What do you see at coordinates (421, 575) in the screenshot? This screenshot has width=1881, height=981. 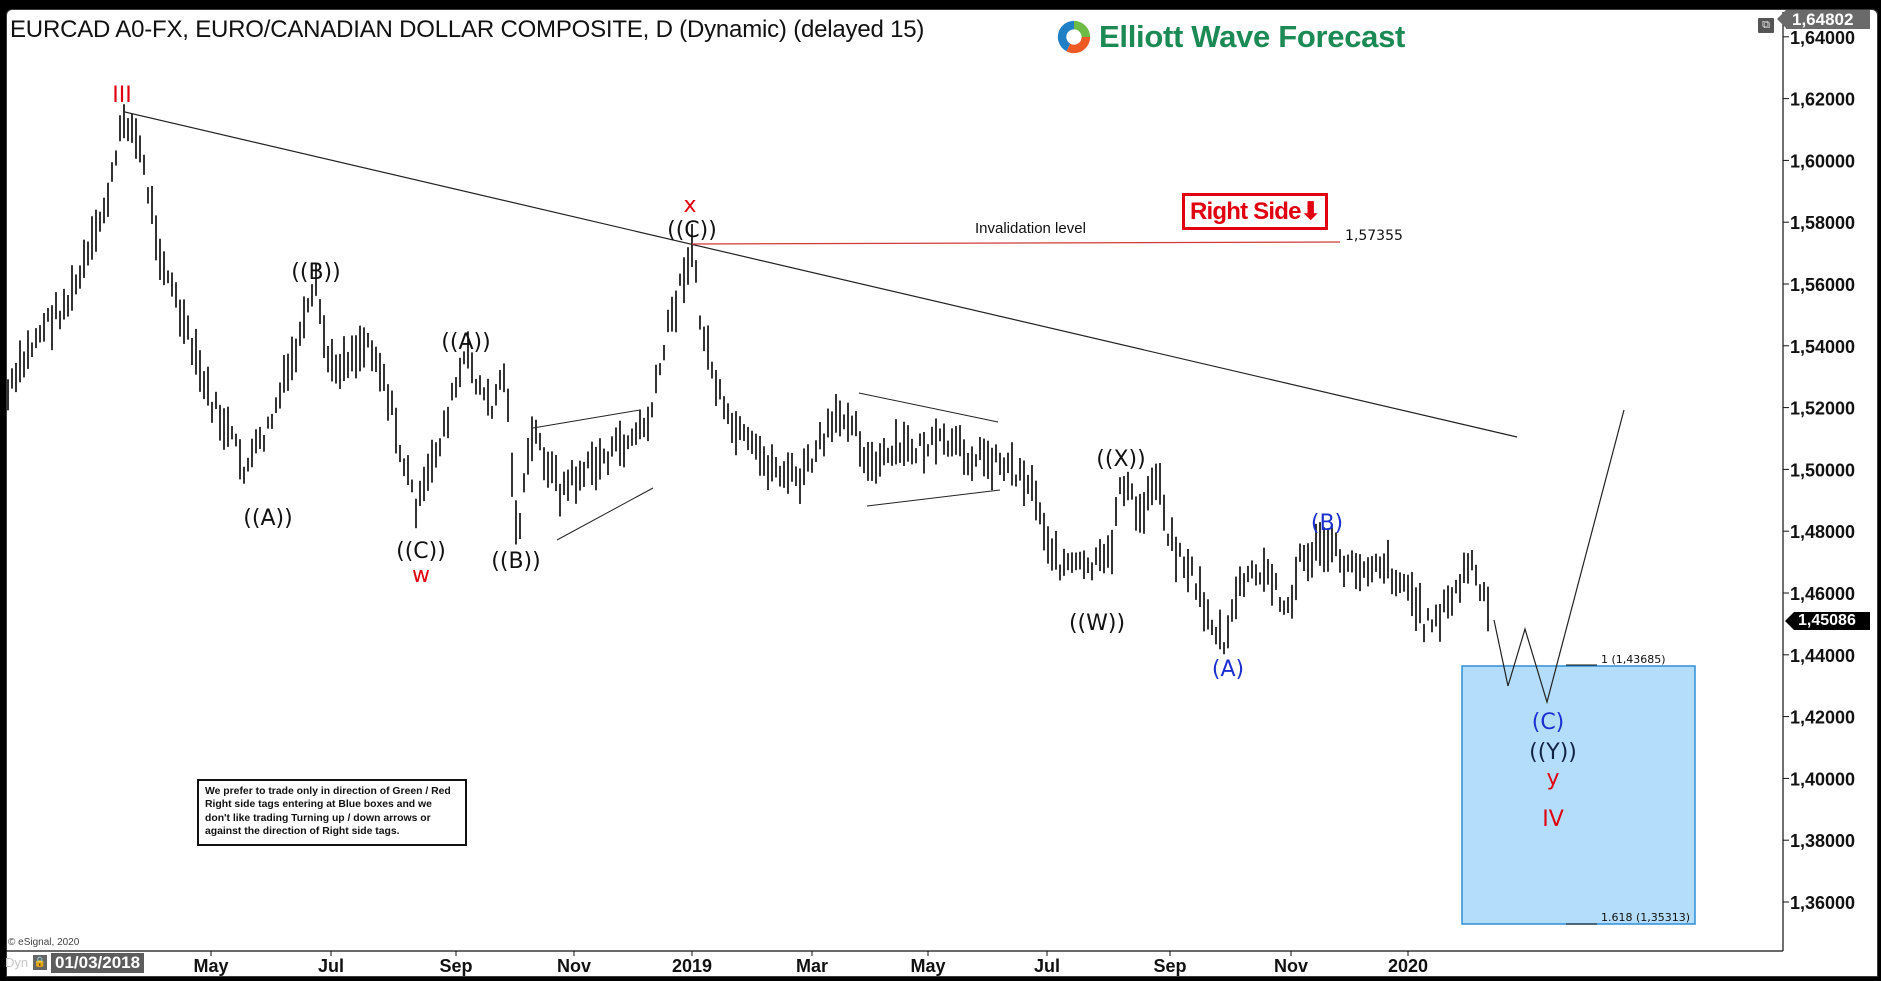 I see `wave-label-w: w` at bounding box center [421, 575].